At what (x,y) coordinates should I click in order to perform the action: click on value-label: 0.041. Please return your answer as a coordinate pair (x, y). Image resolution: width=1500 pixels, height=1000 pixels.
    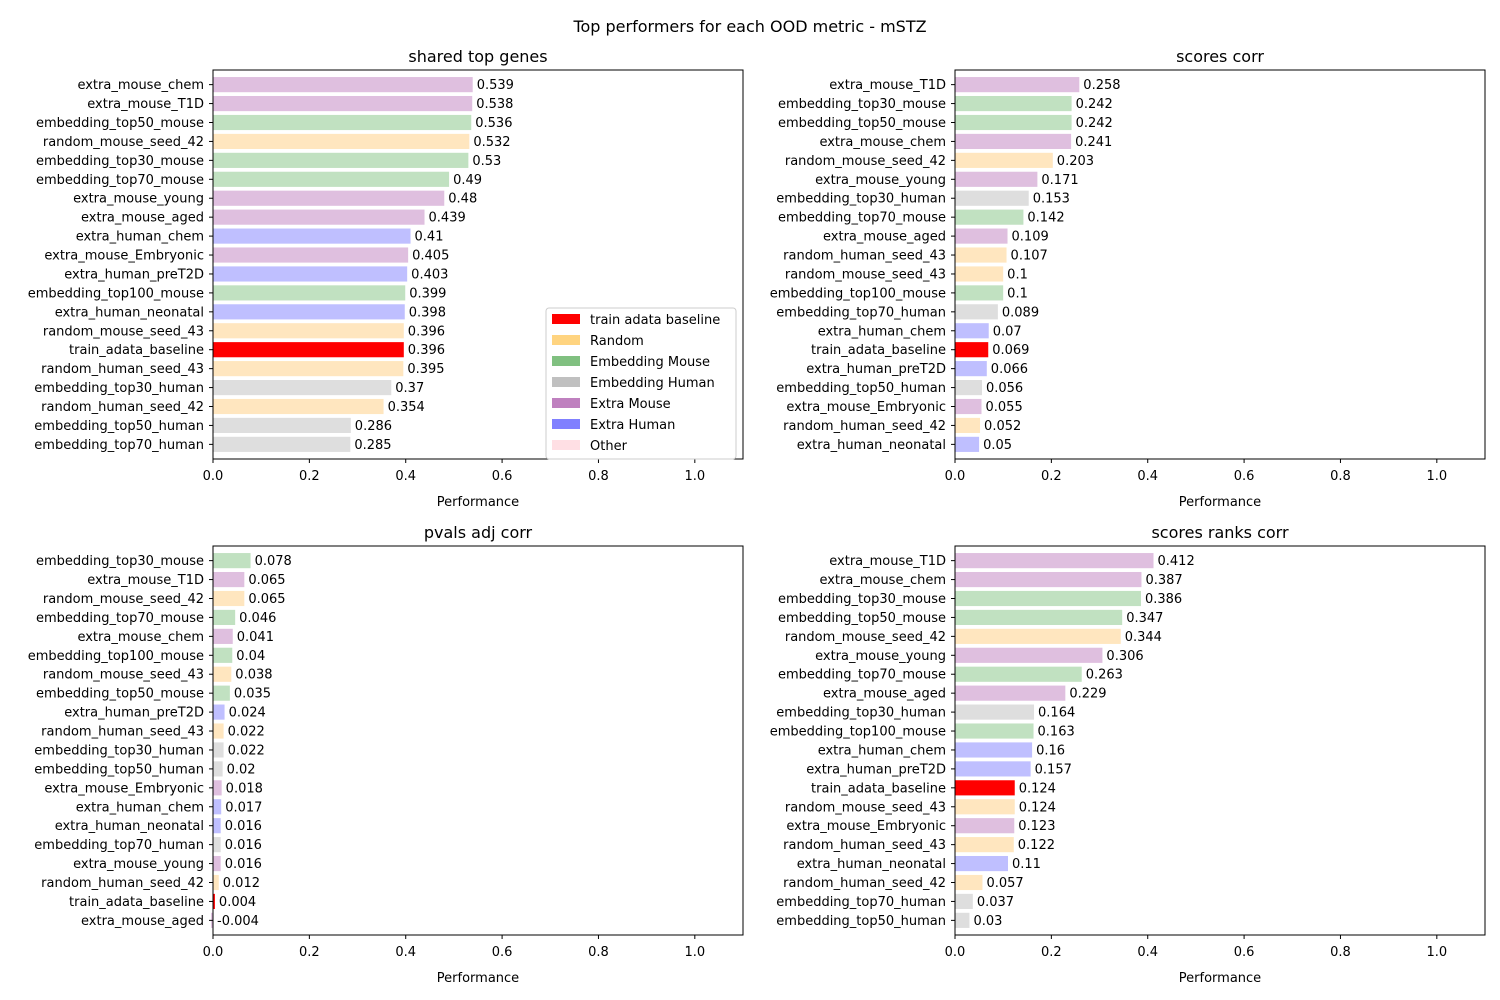
    Looking at the image, I should click on (255, 637).